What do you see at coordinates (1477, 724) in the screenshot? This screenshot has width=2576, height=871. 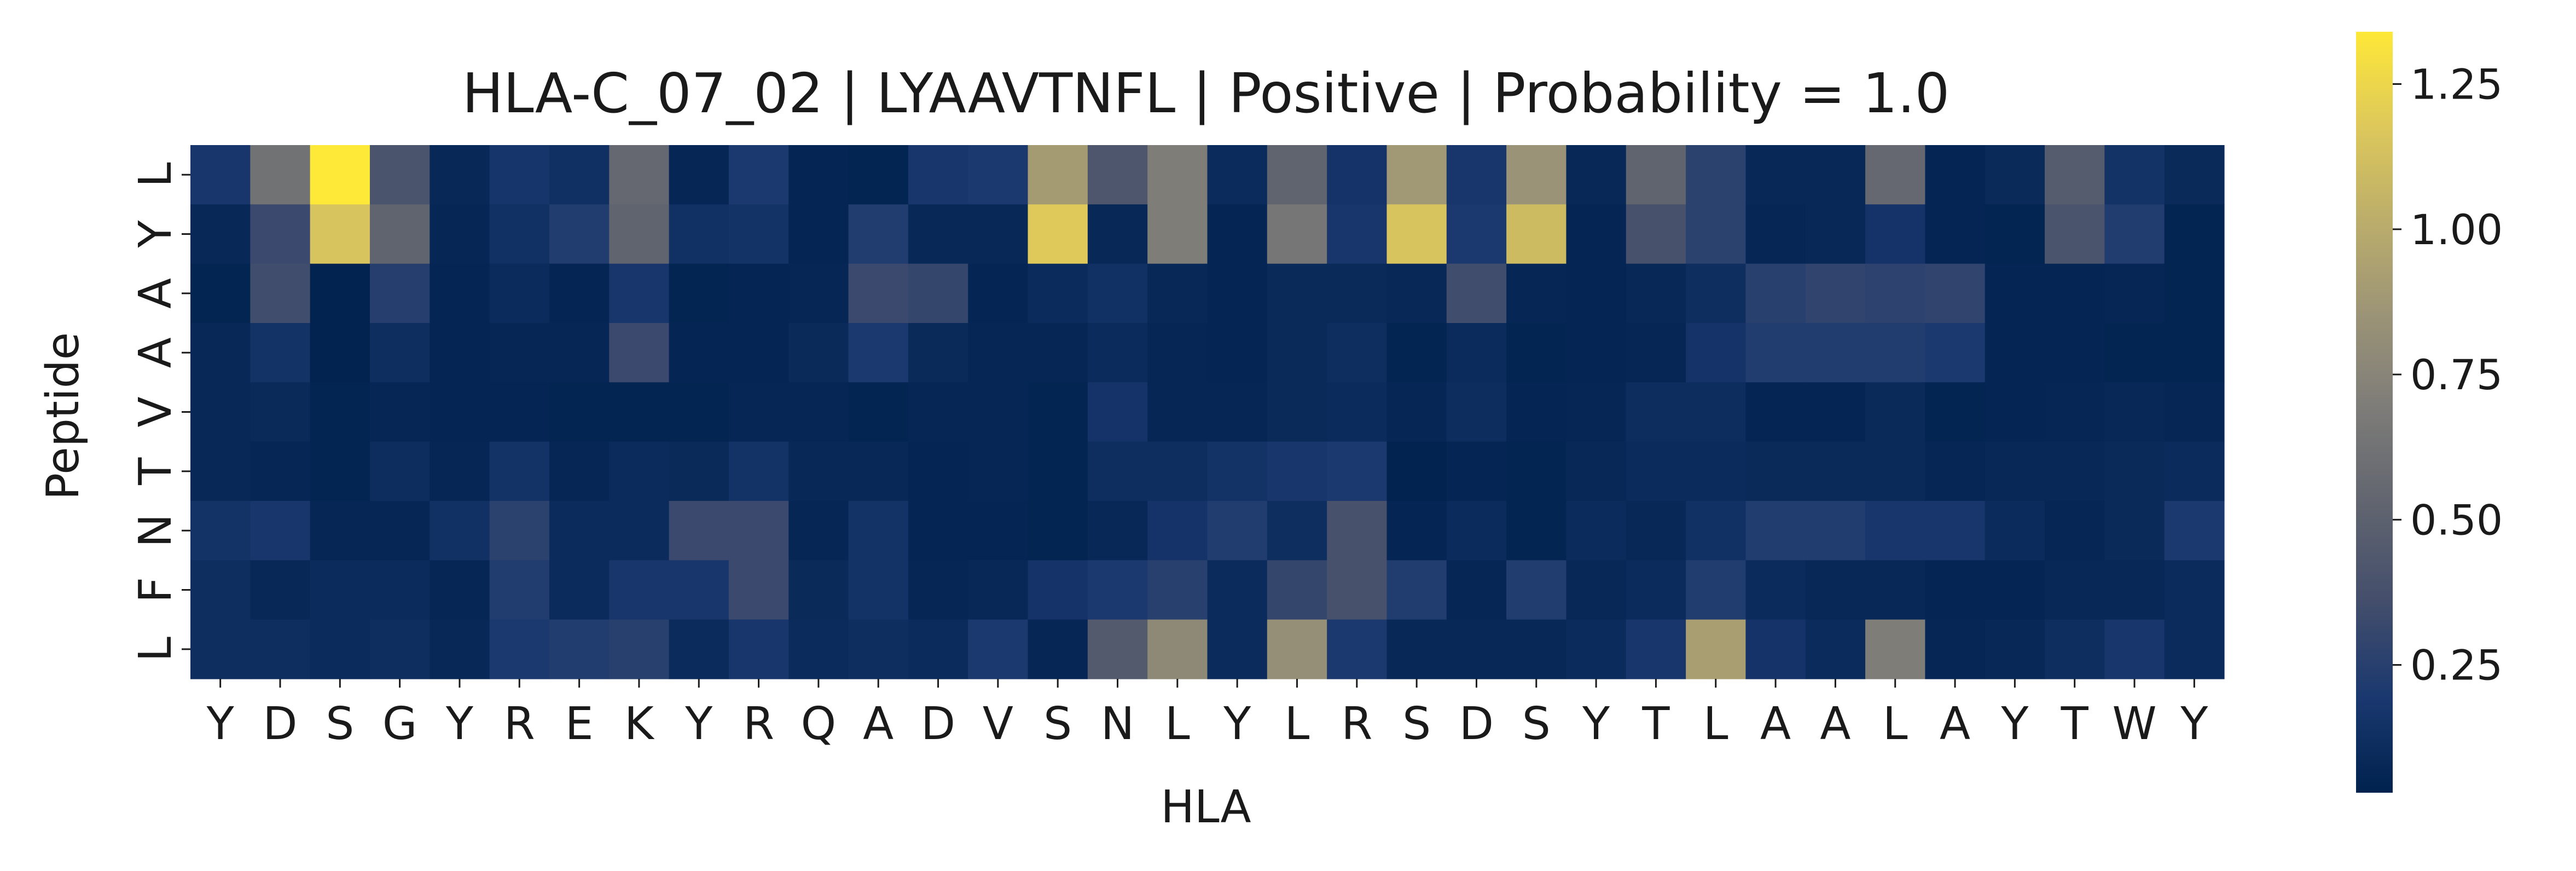 I see `x-tick-label: D` at bounding box center [1477, 724].